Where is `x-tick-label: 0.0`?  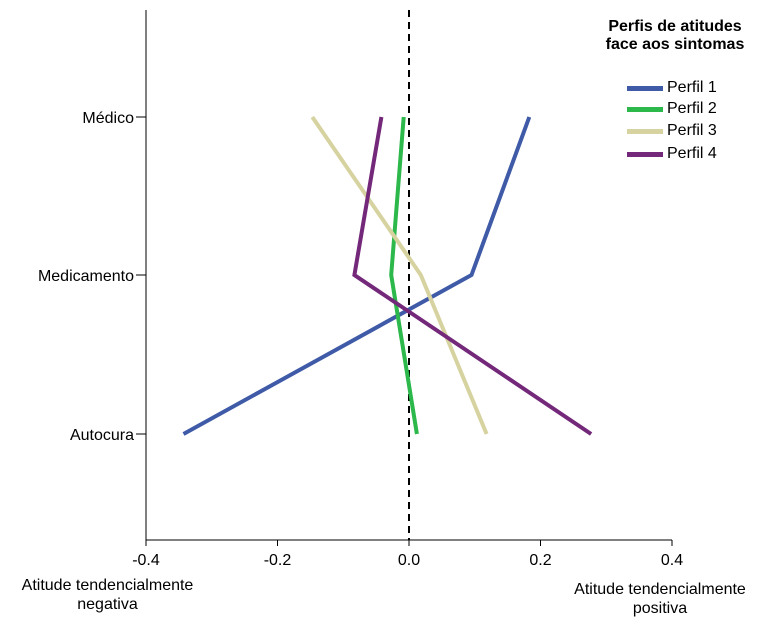 x-tick-label: 0.0 is located at coordinates (409, 560).